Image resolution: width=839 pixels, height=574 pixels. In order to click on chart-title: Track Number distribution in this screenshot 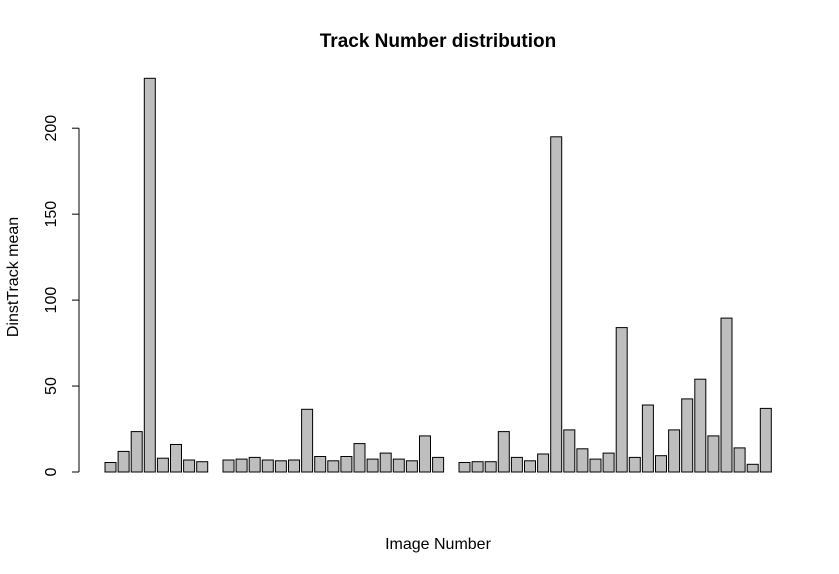, I will do `click(438, 41)`.